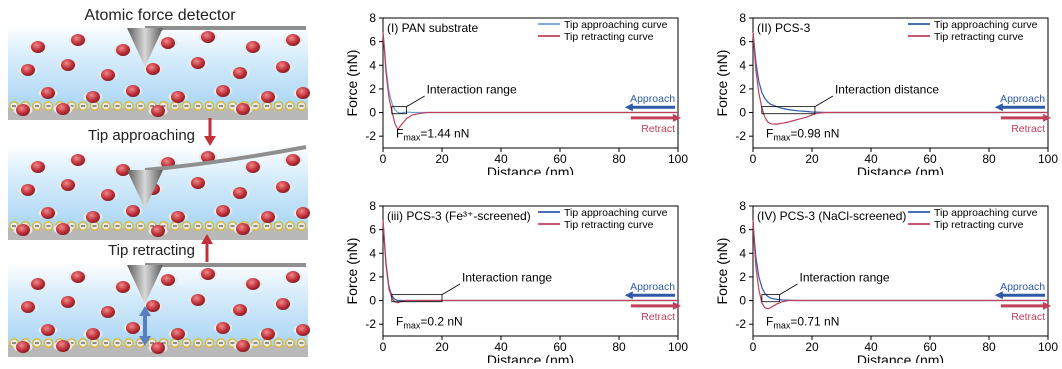 Image resolution: width=1062 pixels, height=369 pixels. I want to click on x-tick-label: 20, so click(812, 159).